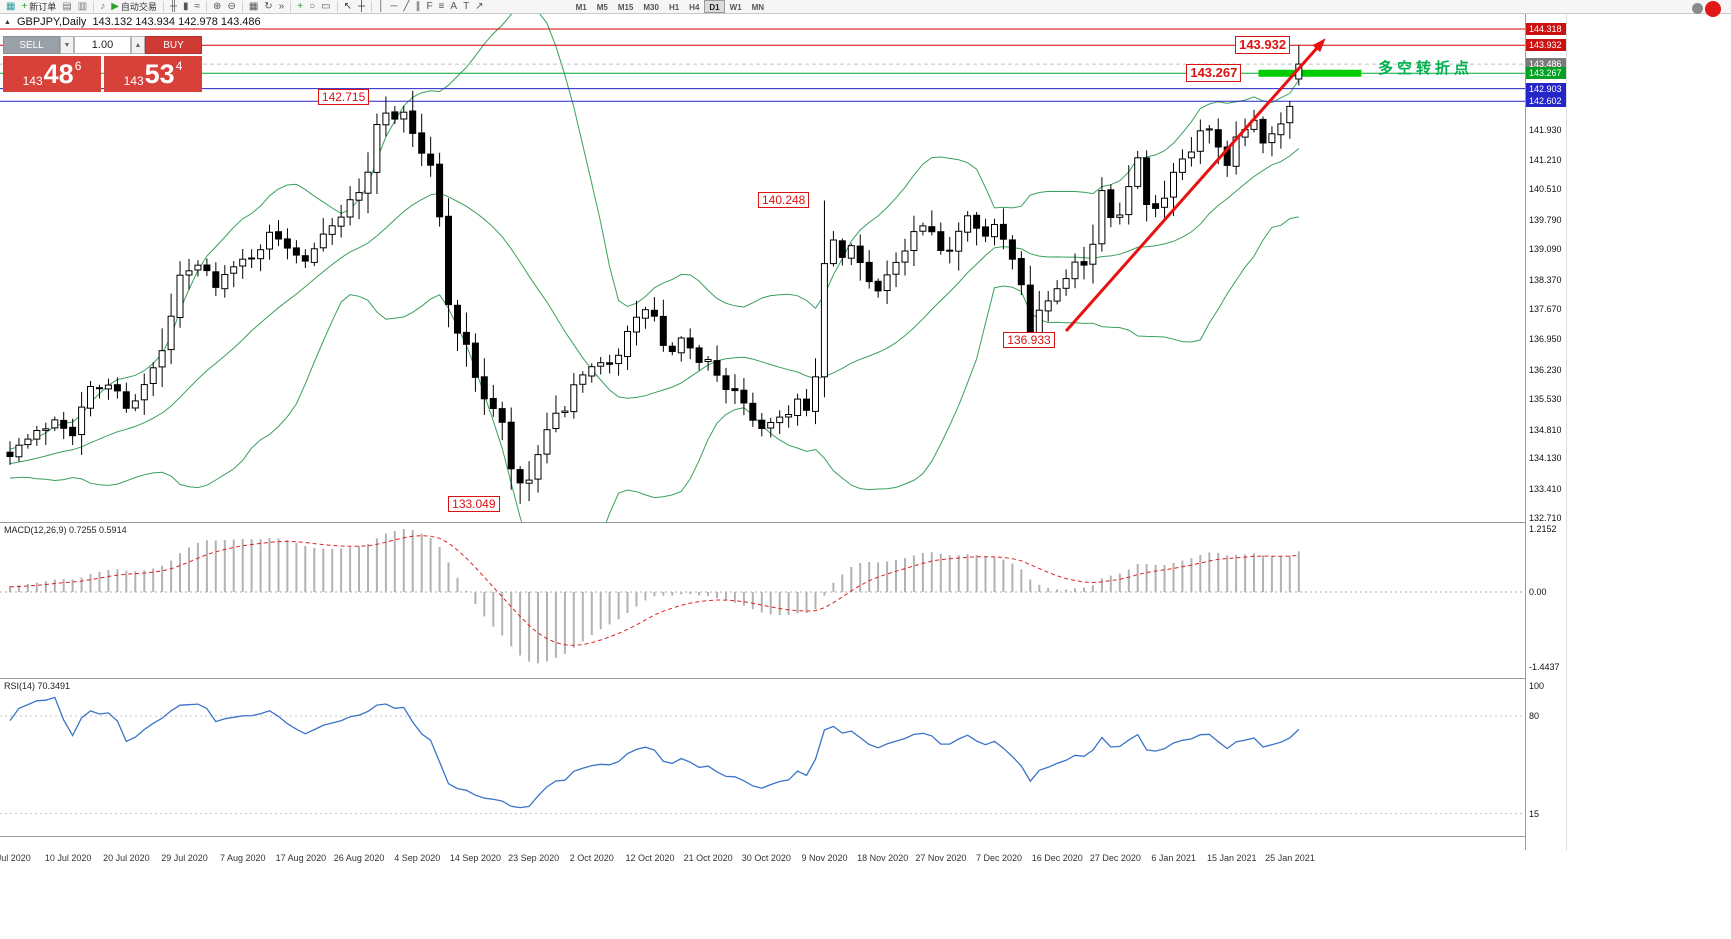  What do you see at coordinates (429, 6) in the screenshot?
I see `fibonacci-icon: F` at bounding box center [429, 6].